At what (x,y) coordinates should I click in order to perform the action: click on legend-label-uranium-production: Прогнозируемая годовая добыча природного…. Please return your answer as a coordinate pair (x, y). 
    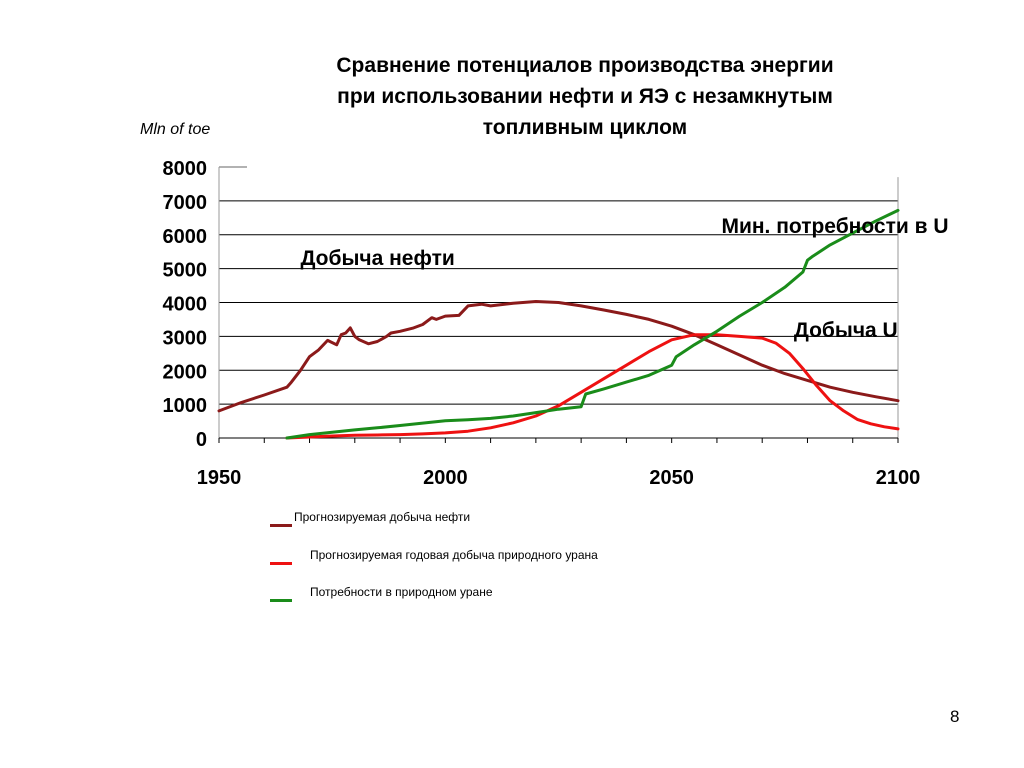
    Looking at the image, I should click on (454, 555).